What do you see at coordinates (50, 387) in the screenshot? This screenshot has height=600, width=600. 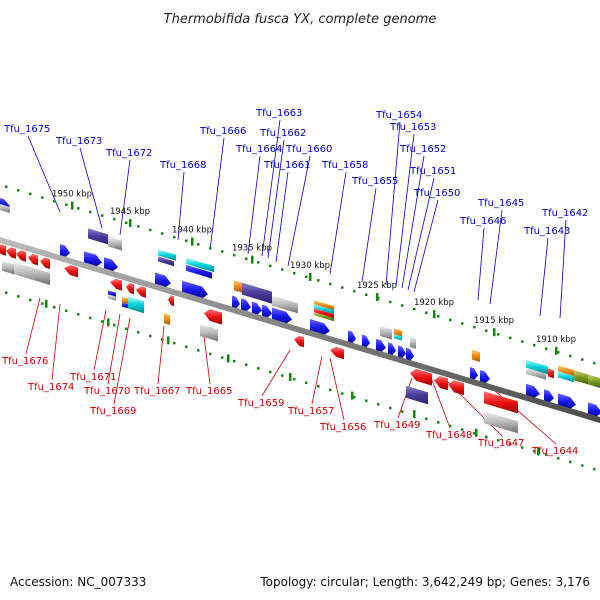 I see `lower-gene-label: Tfu_1674` at bounding box center [50, 387].